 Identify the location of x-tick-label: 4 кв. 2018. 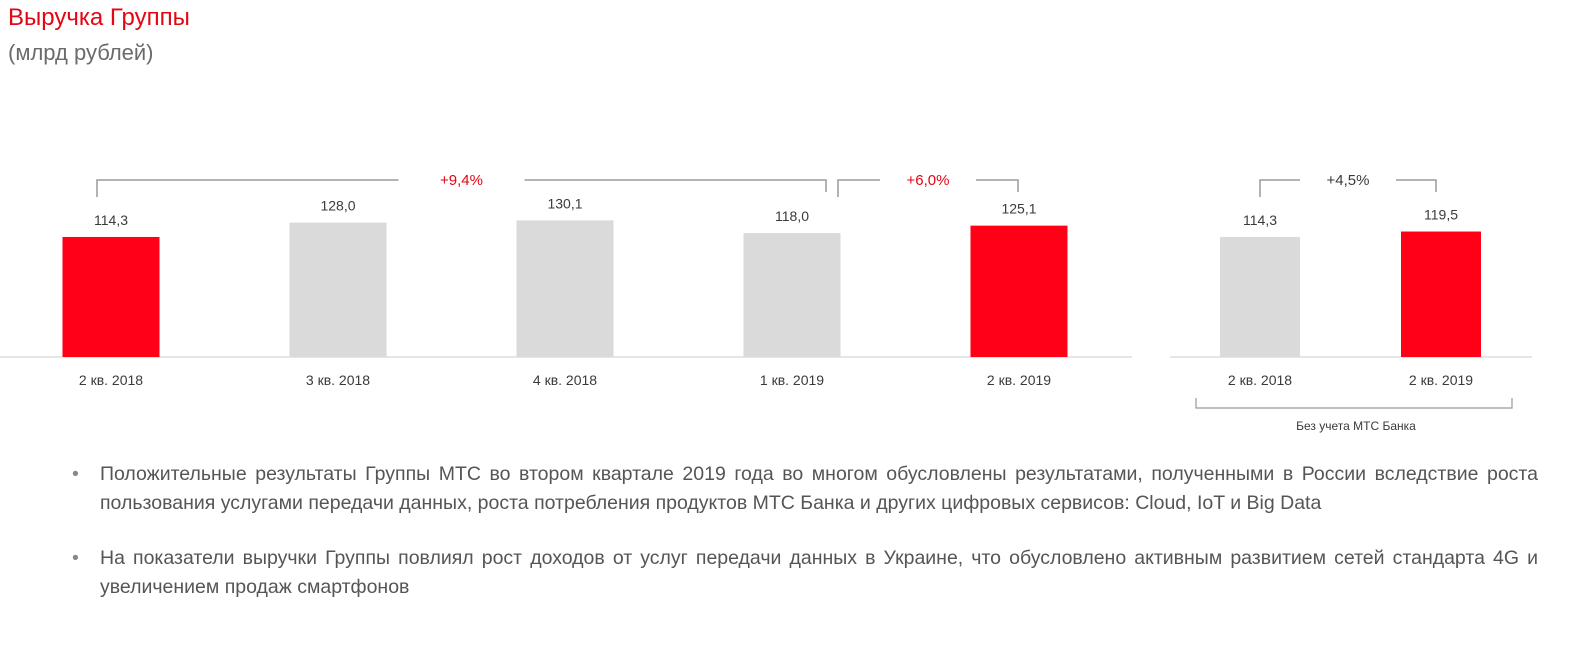
(565, 380).